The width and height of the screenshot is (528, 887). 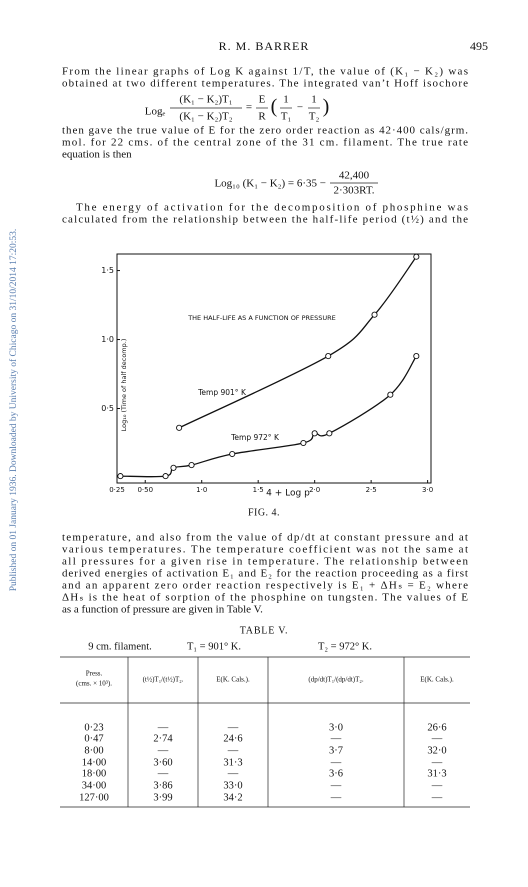 I want to click on body-text-line: equation is then, so click(x=97, y=155).